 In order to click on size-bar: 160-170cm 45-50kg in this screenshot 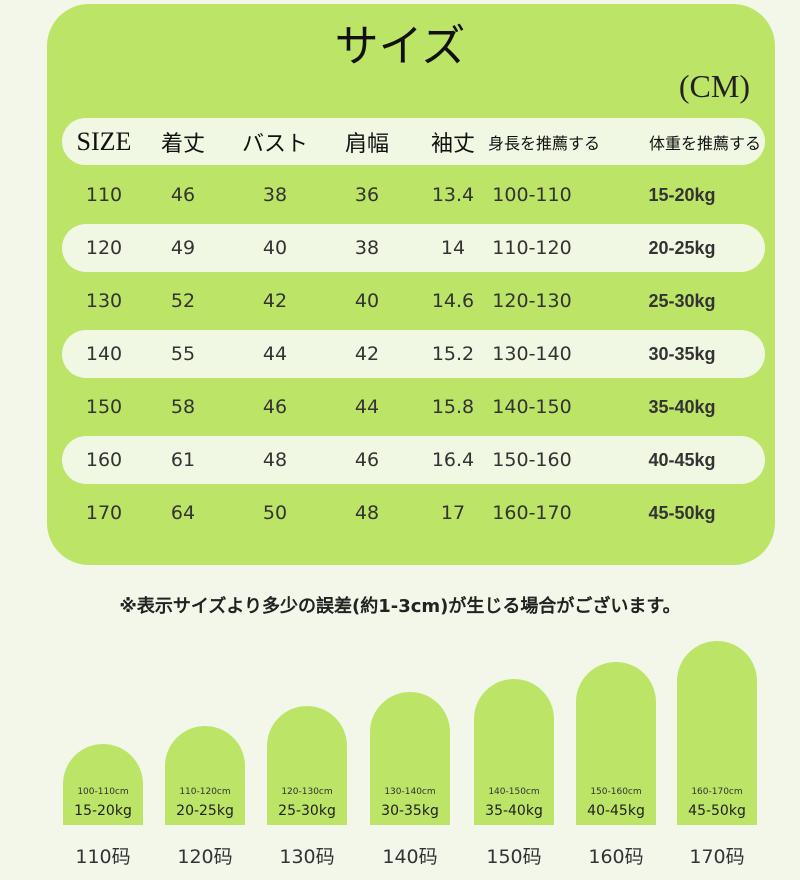, I will do `click(717, 733)`.